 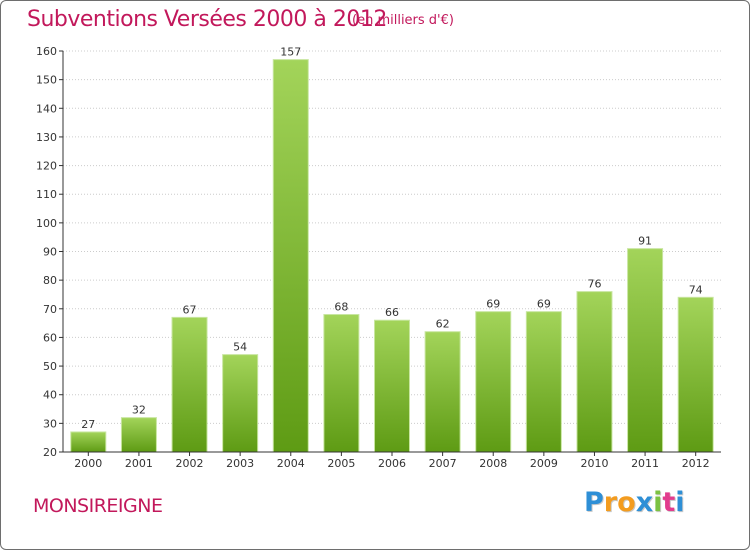 I want to click on x-tick-label: 2012, so click(x=696, y=463).